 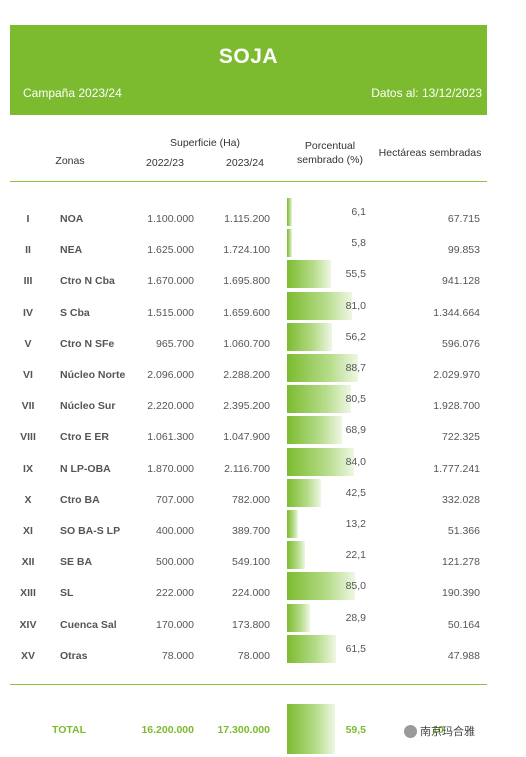 What do you see at coordinates (246, 406) in the screenshot?
I see `surface-2023: 2.395.200` at bounding box center [246, 406].